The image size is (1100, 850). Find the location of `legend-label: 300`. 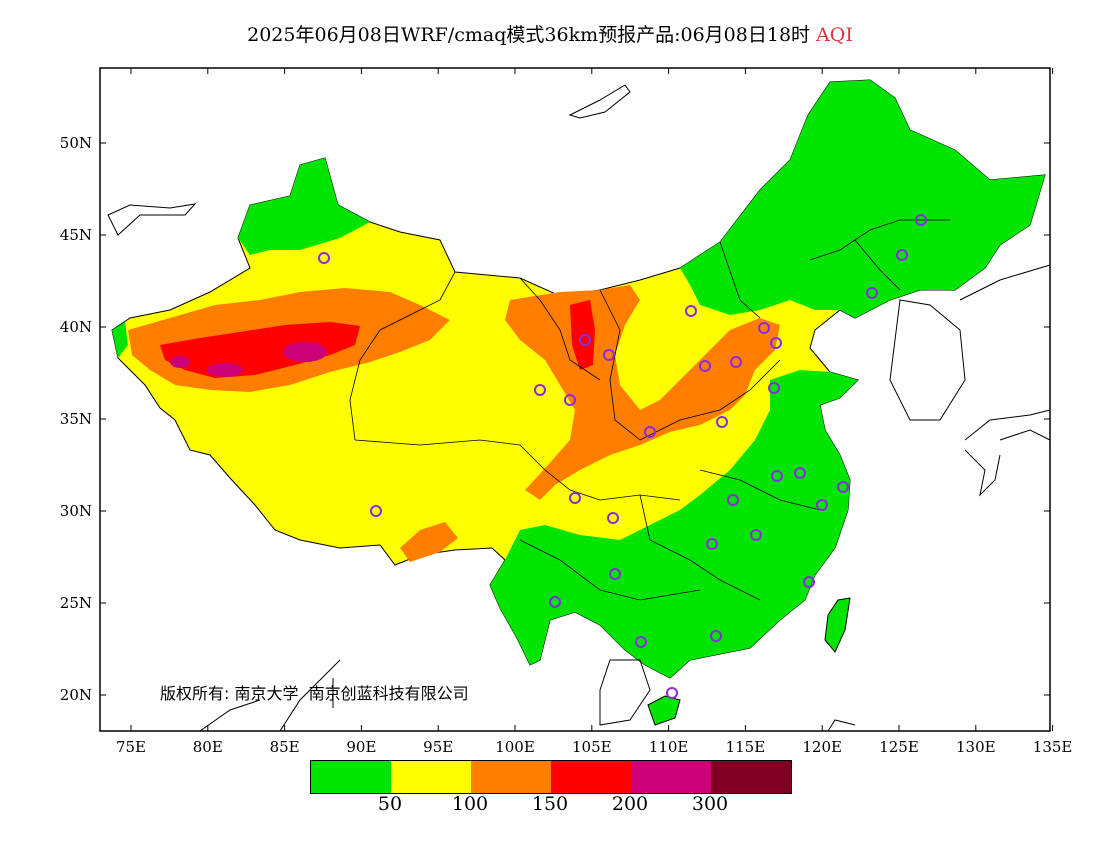

legend-label: 300 is located at coordinates (710, 804).